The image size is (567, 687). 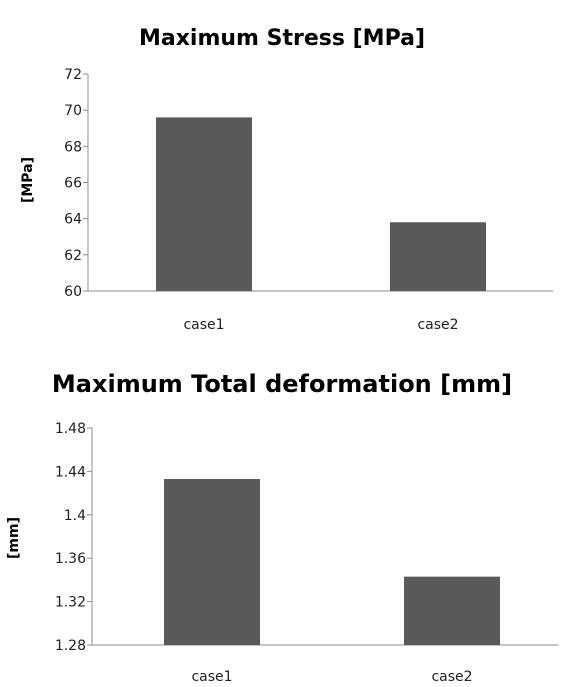 What do you see at coordinates (452, 610) in the screenshot?
I see `deformation-bar-case2` at bounding box center [452, 610].